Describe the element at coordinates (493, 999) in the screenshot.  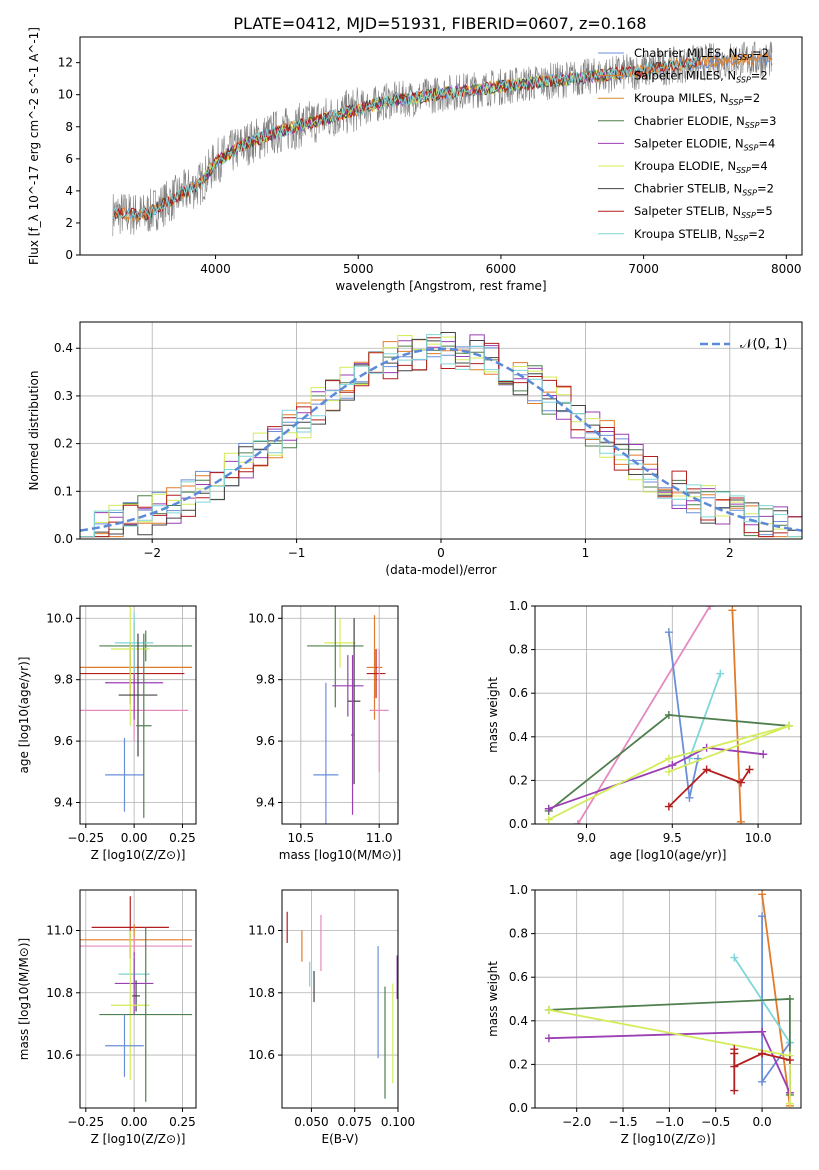
I see `massweight-vs-z-ylabel: mass weight` at that location.